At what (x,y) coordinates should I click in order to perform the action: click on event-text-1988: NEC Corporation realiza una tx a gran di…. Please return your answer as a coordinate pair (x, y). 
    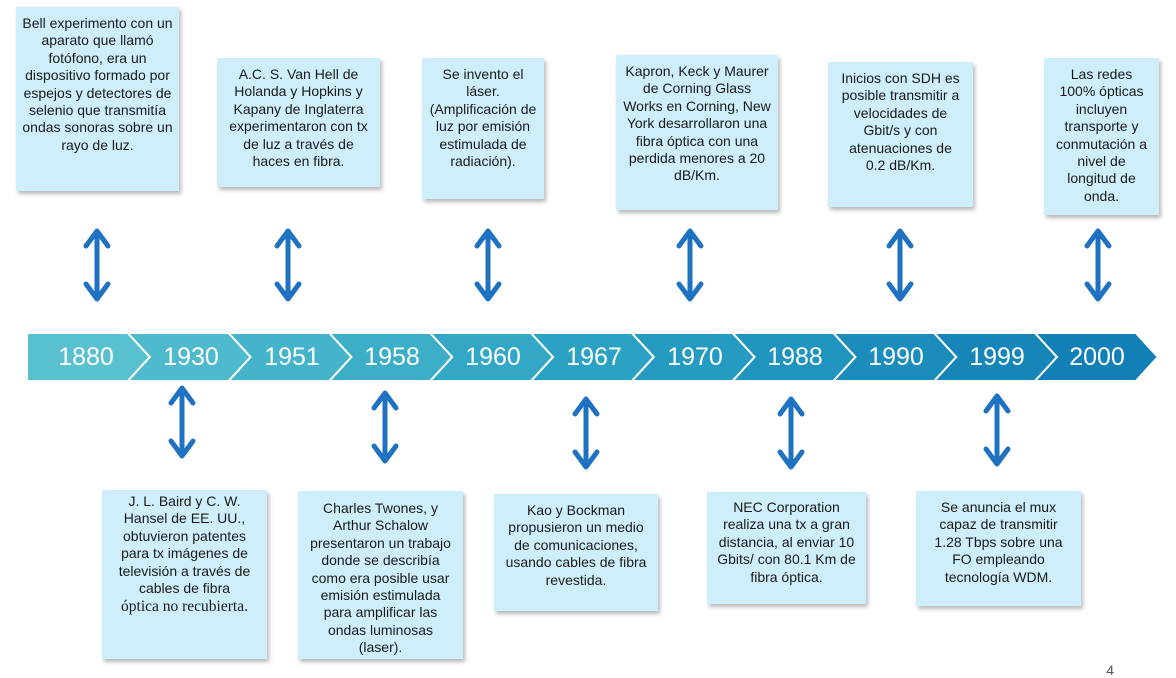
    Looking at the image, I should click on (786, 542).